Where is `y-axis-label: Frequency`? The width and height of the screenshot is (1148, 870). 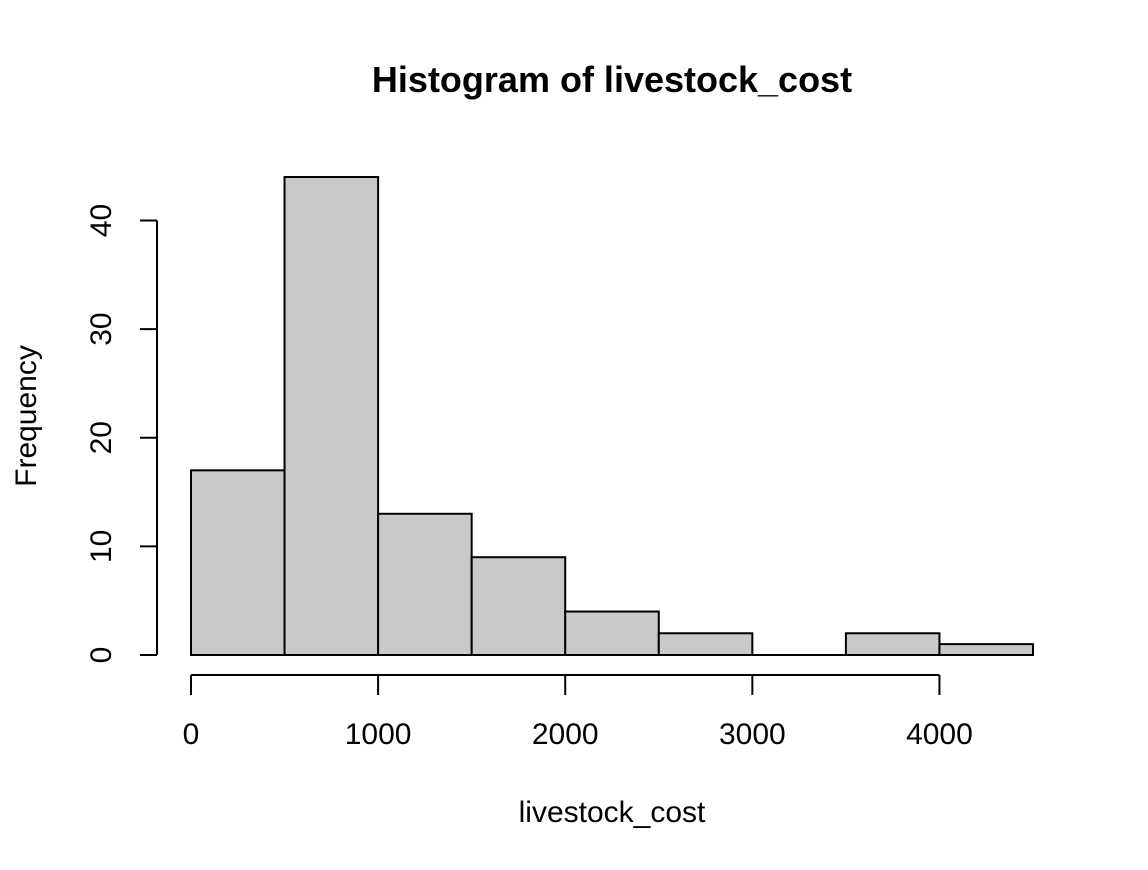
y-axis-label: Frequency is located at coordinates (26, 416).